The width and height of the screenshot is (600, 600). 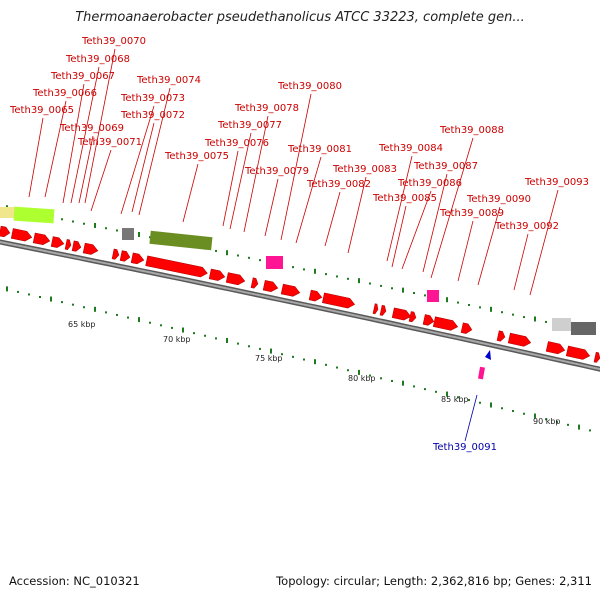 What do you see at coordinates (276, 171) in the screenshot?
I see `gene-label: Teth39_0079` at bounding box center [276, 171].